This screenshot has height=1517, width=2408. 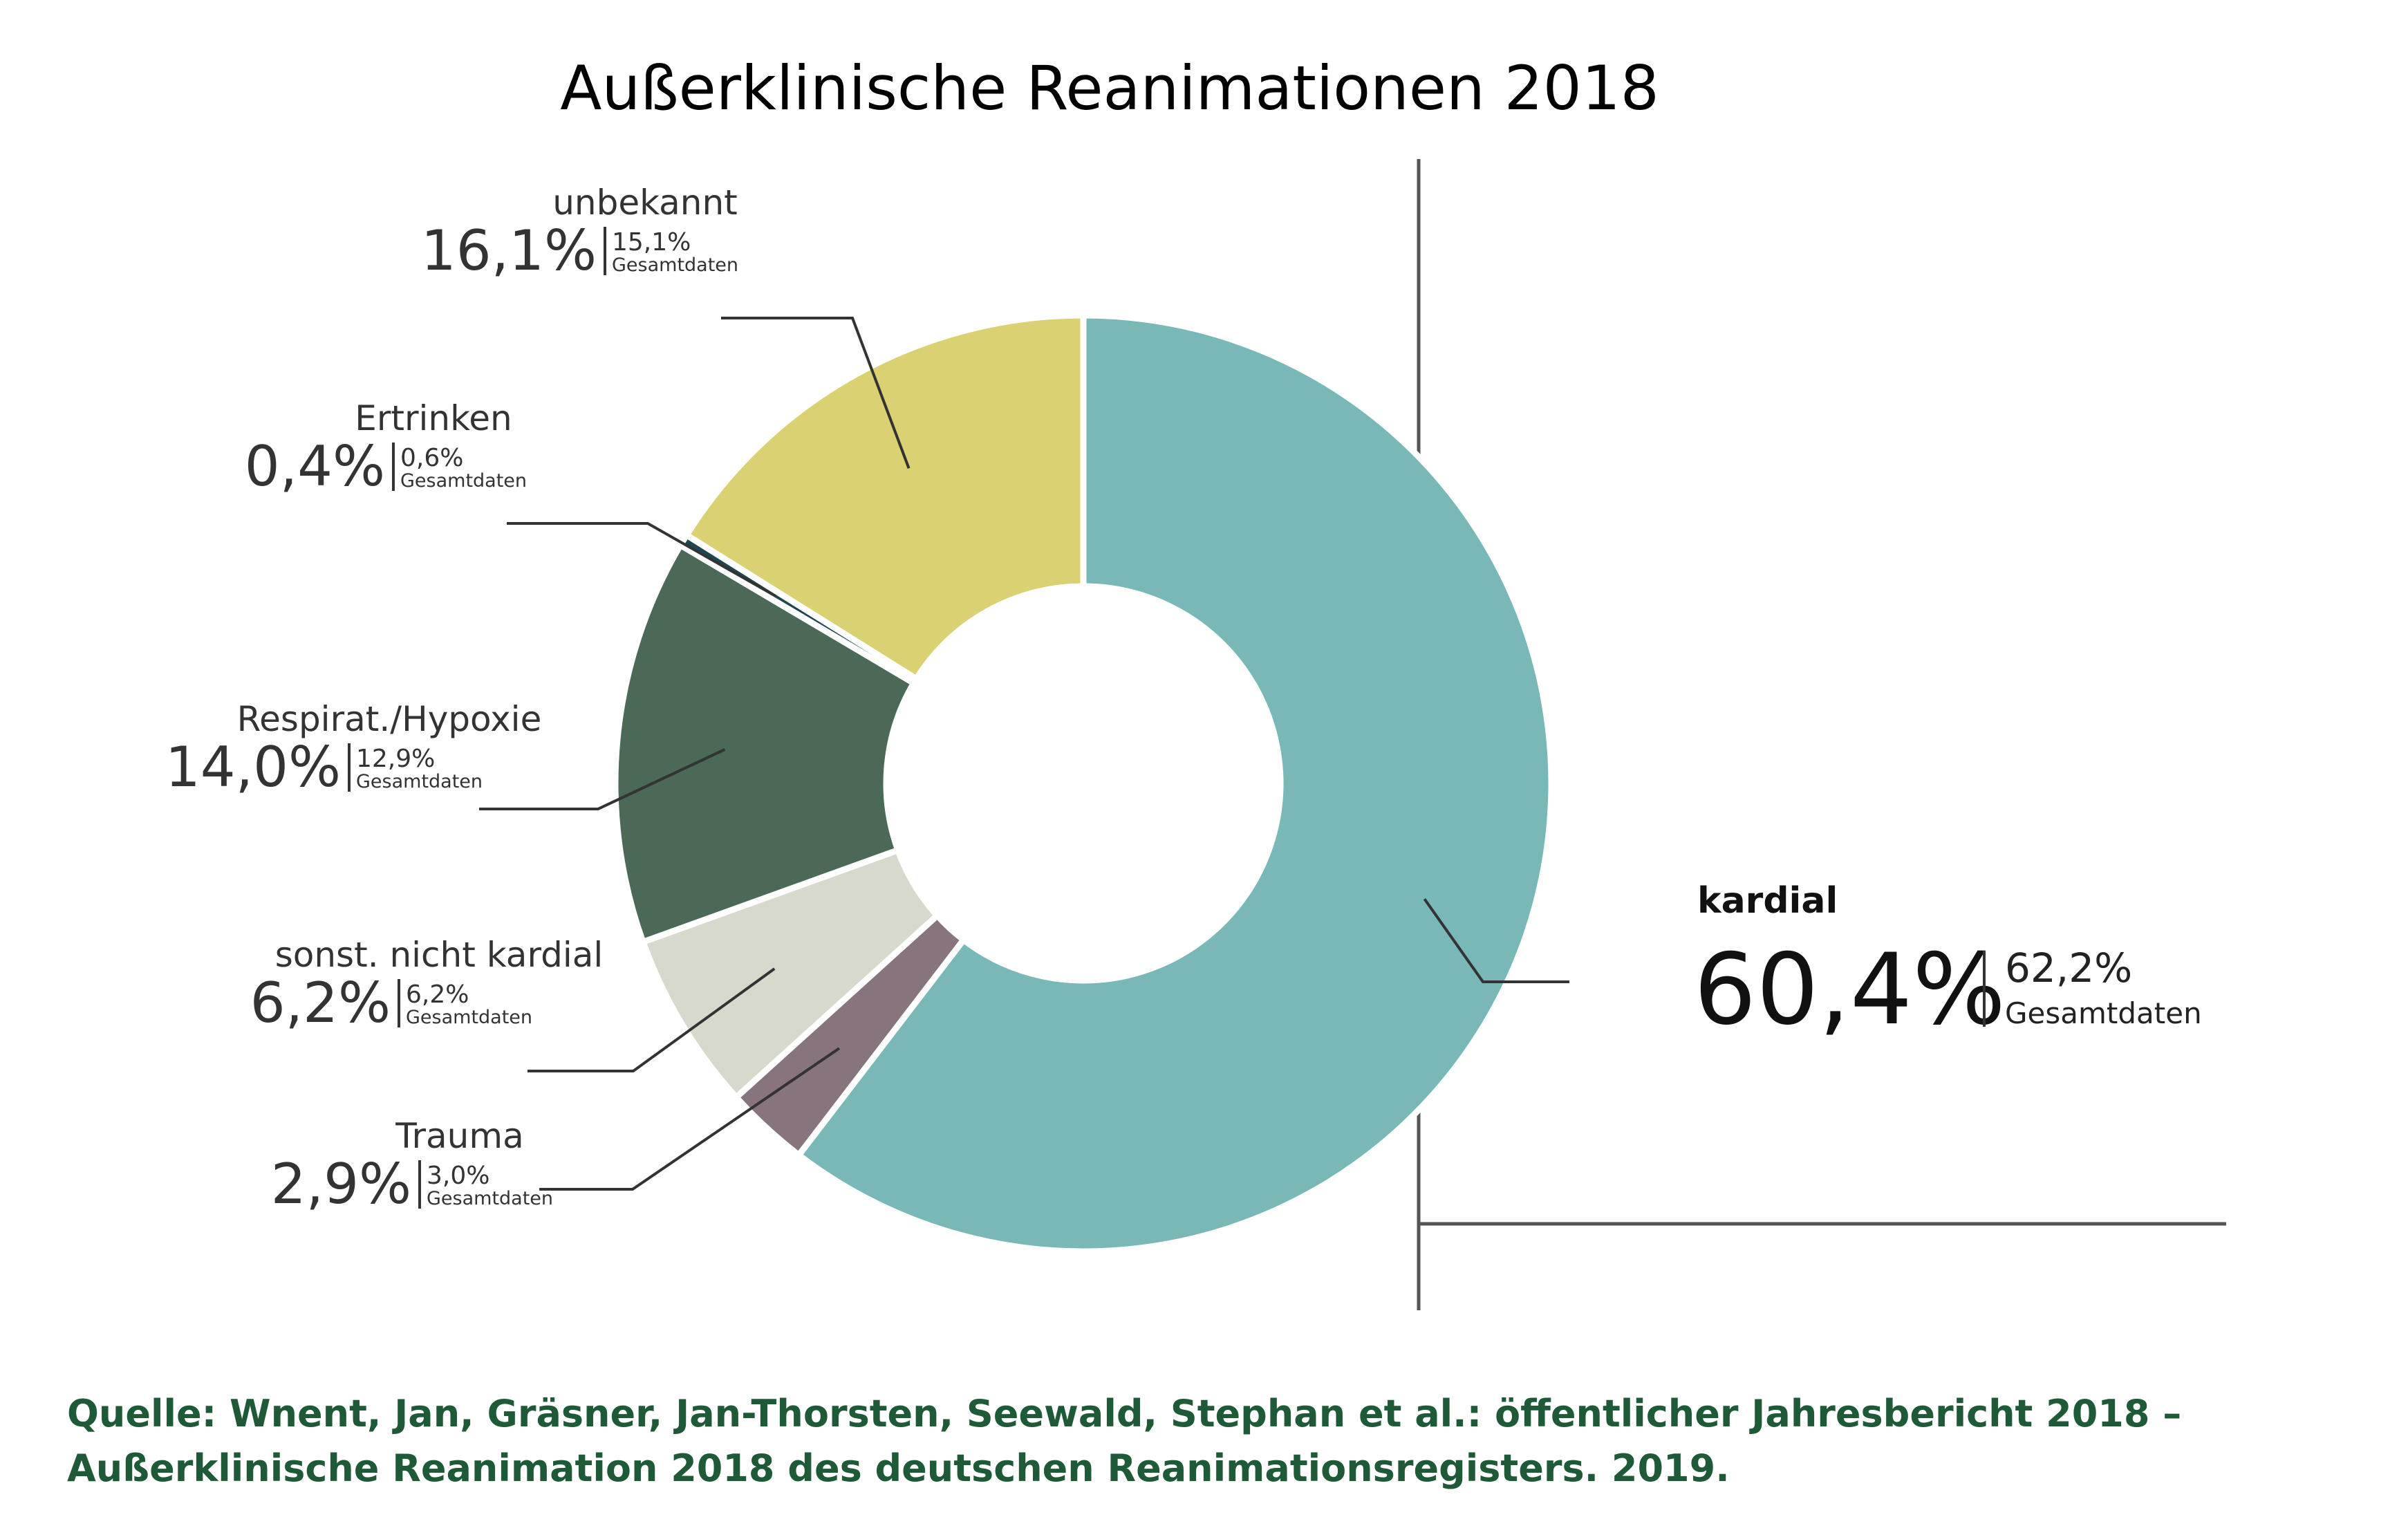 I want to click on percent-label-trauma: 2,9%, so click(x=341, y=1184).